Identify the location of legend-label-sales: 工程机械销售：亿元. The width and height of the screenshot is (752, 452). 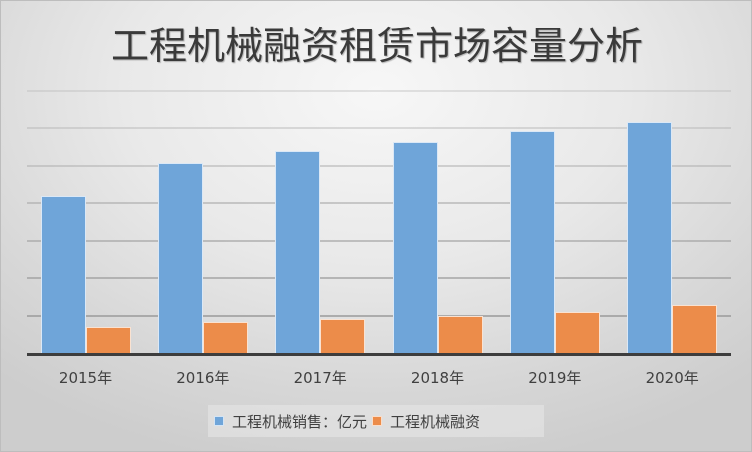
(300, 421).